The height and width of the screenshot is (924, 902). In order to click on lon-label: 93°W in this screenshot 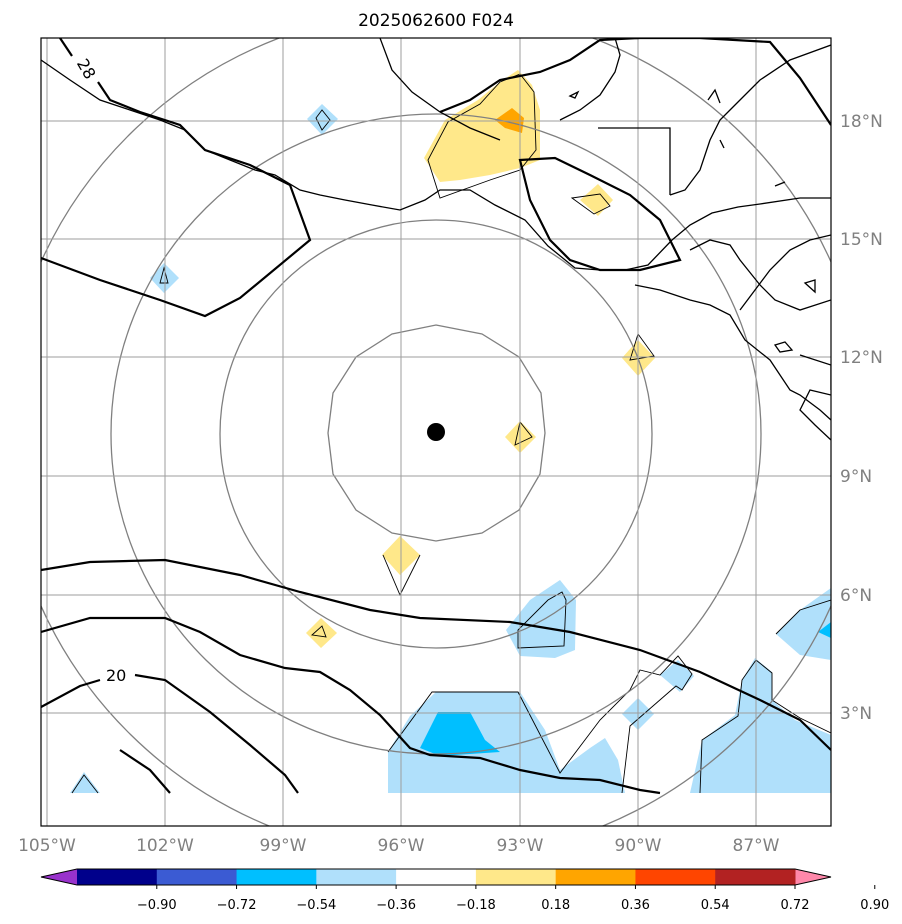, I will do `click(520, 846)`.